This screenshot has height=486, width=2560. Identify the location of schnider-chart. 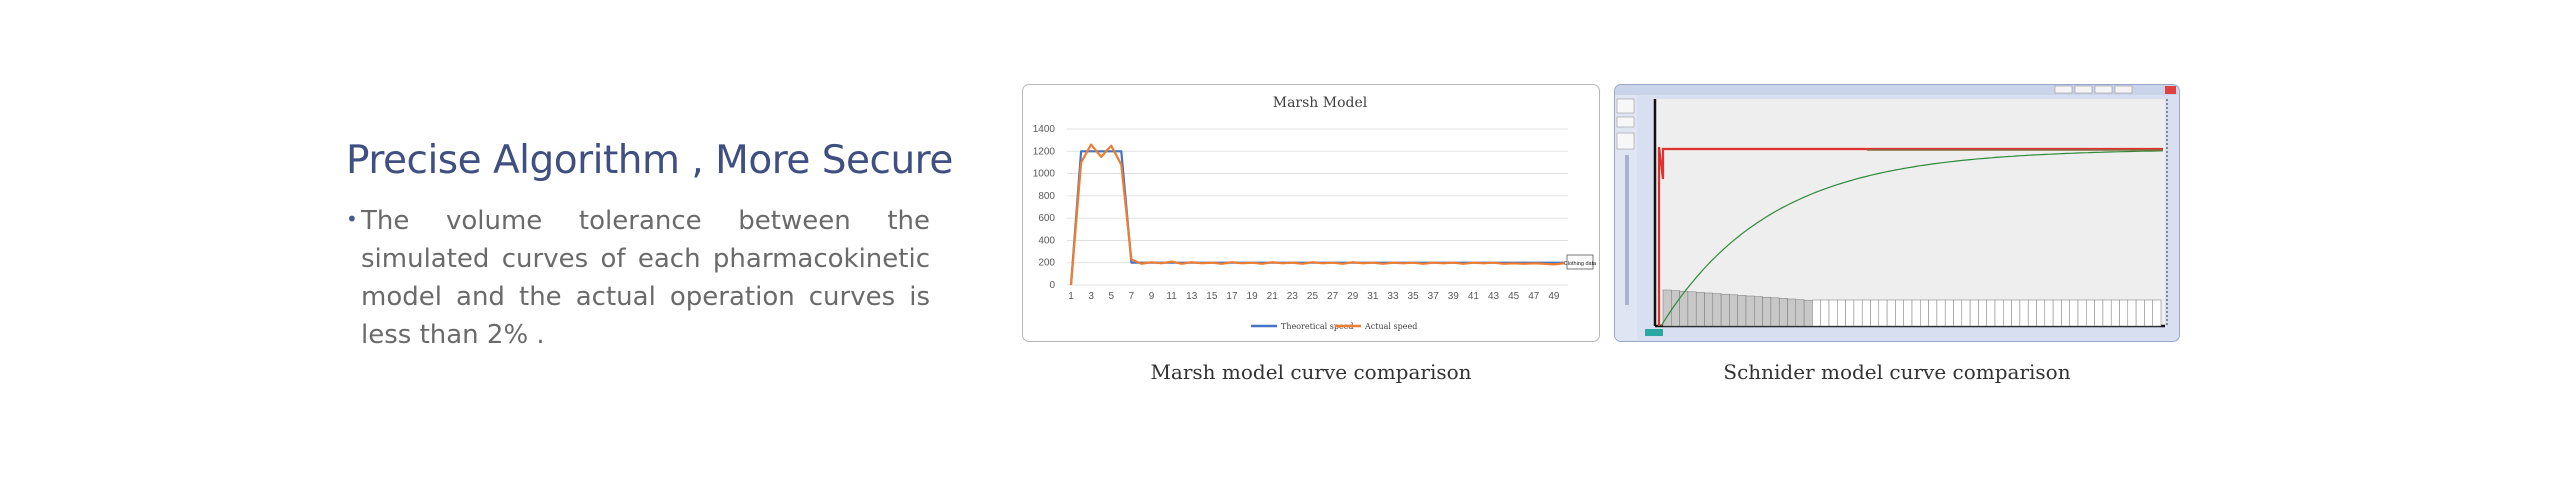
(1896, 212).